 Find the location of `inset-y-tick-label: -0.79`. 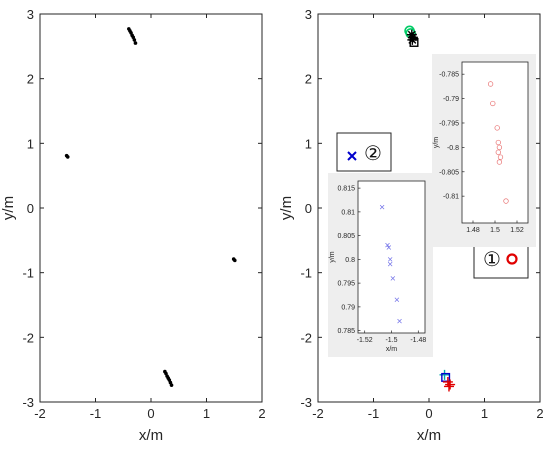

inset-y-tick-label: -0.79 is located at coordinates (451, 99).